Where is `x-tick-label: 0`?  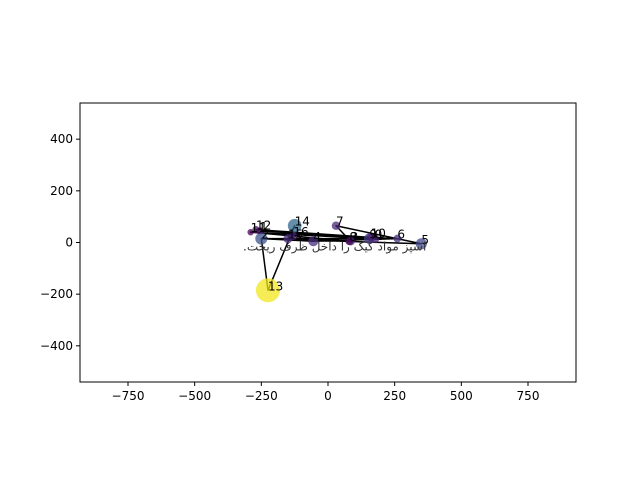
x-tick-label: 0 is located at coordinates (328, 396).